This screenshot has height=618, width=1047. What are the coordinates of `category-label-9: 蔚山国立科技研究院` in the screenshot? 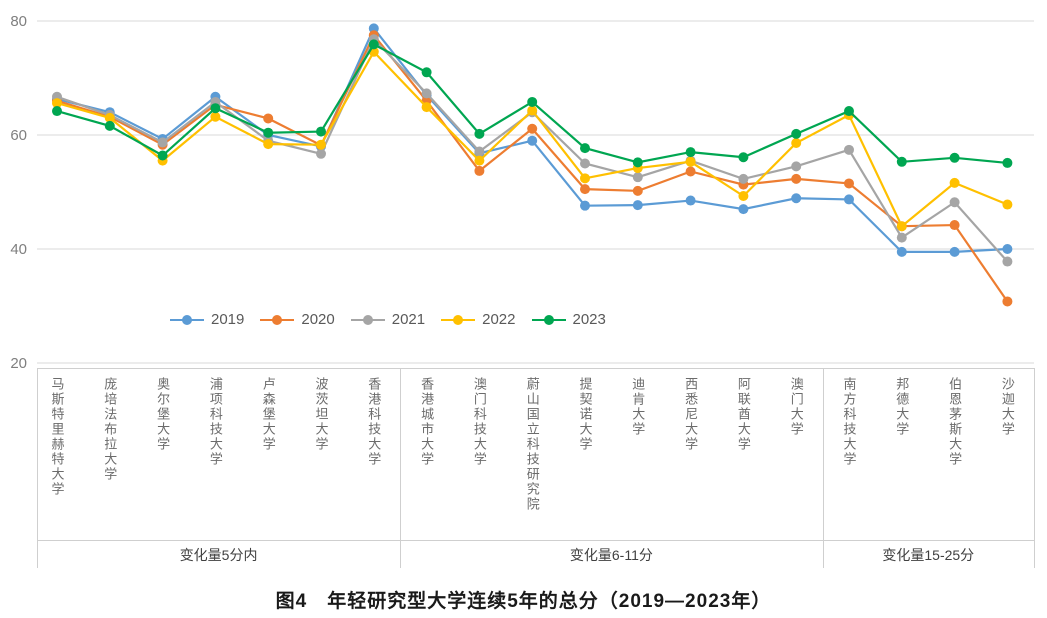 It's located at (532, 444).